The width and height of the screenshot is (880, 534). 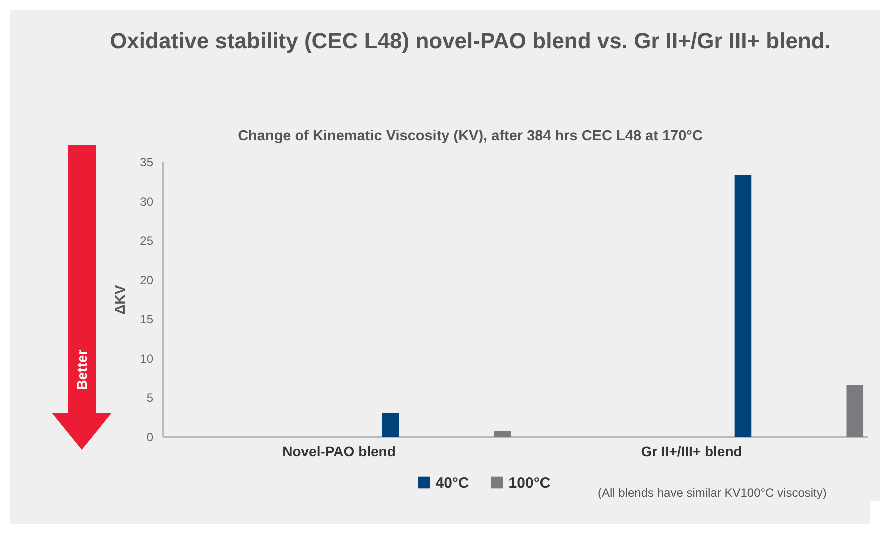 What do you see at coordinates (471, 136) in the screenshot?
I see `chart-subtitle: Change of Kinematic Viscosity (KV), after 384 hrs CEC L48 at 170°C` at bounding box center [471, 136].